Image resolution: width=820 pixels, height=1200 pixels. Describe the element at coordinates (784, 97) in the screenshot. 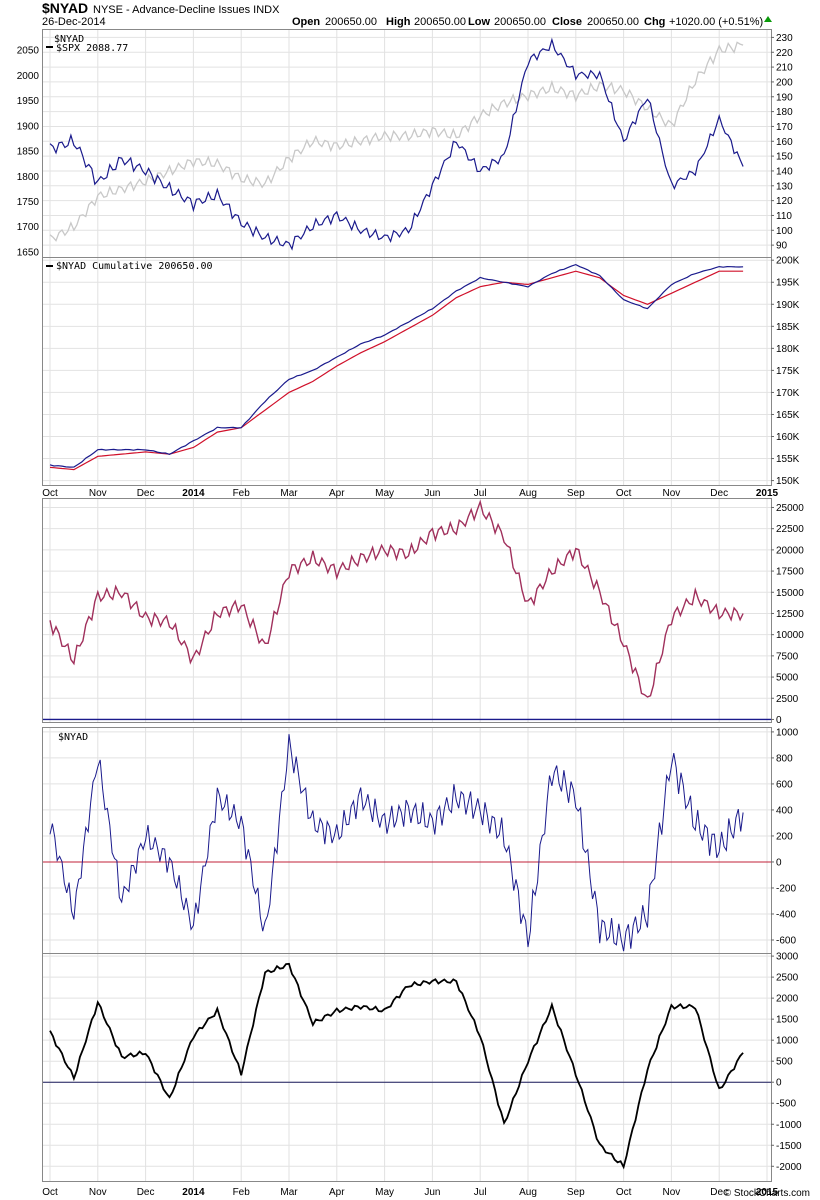

I see `panel1-right-tick: 190` at that location.